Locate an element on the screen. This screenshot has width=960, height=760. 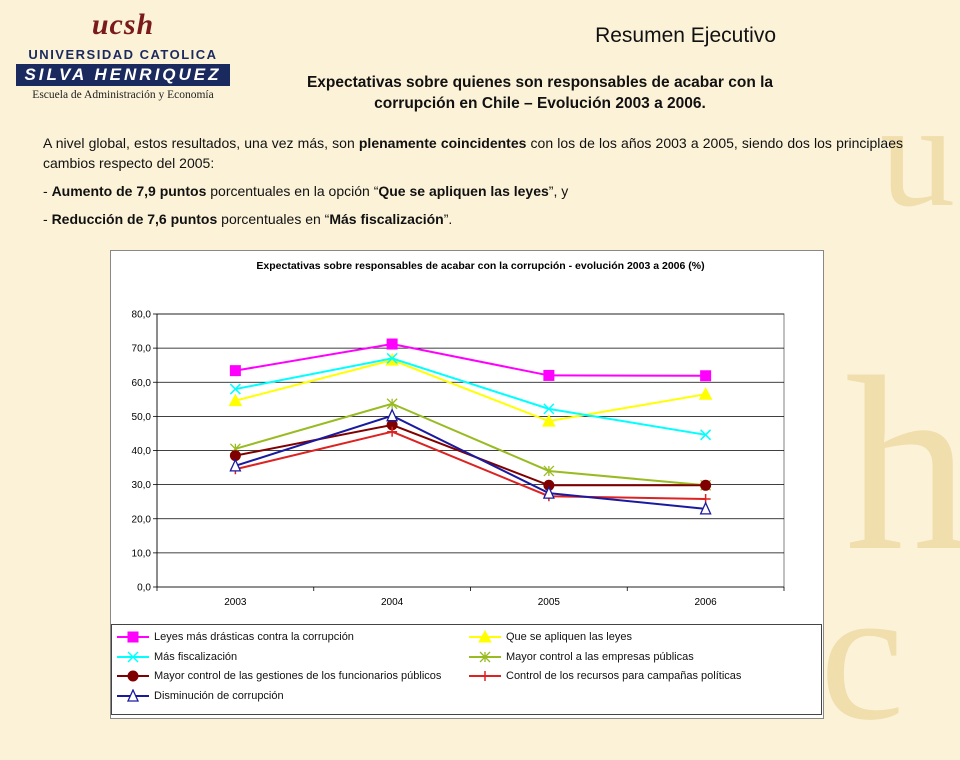
watermark-u: u is located at coordinates (917, 155).